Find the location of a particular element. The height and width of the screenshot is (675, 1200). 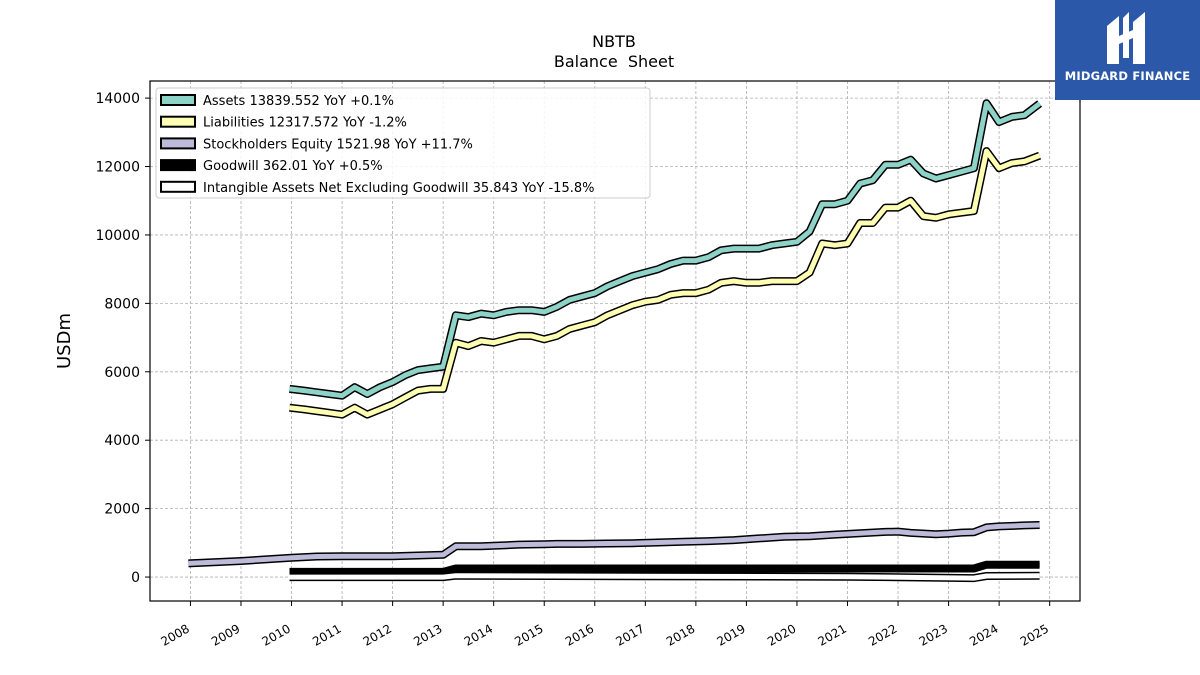

x-tick-label: 2014 is located at coordinates (478, 634).